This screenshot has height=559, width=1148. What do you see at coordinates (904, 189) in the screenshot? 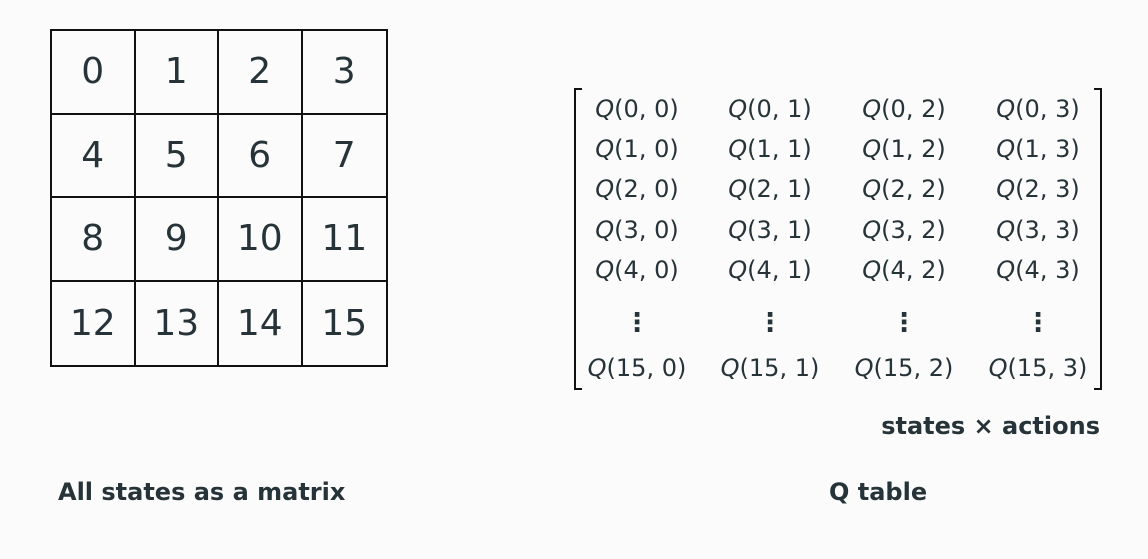
I see `q-value-entry: Q(2, 2)` at bounding box center [904, 189].